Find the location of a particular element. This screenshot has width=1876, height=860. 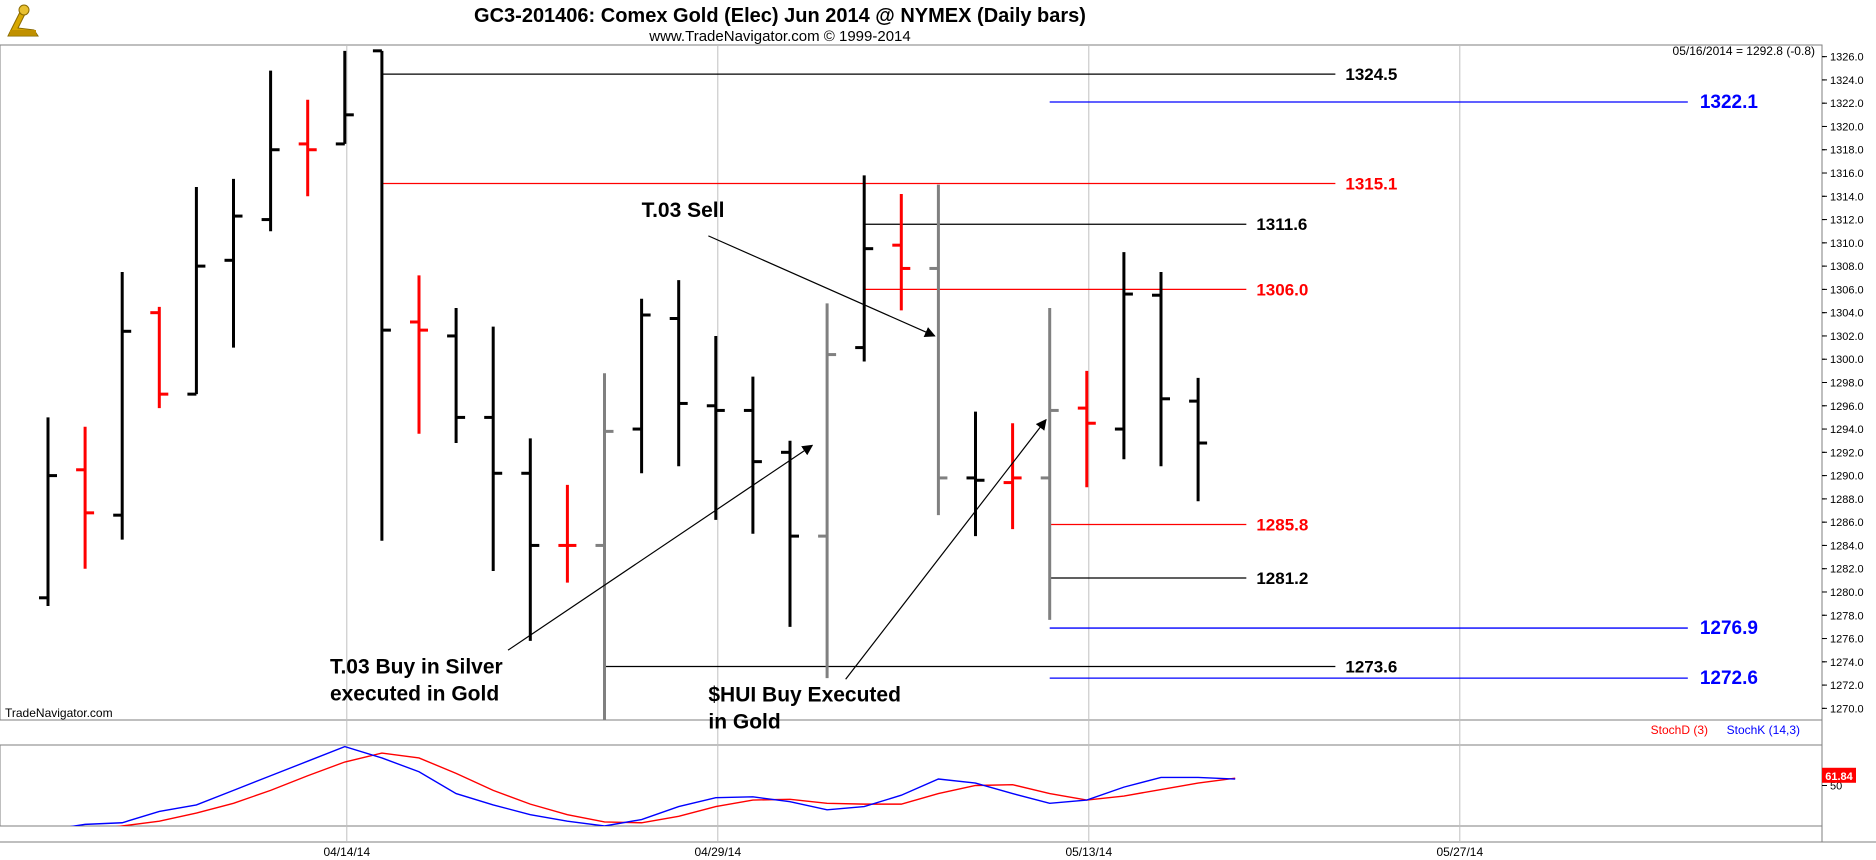

level-label: 1273.6 is located at coordinates (1371, 666).